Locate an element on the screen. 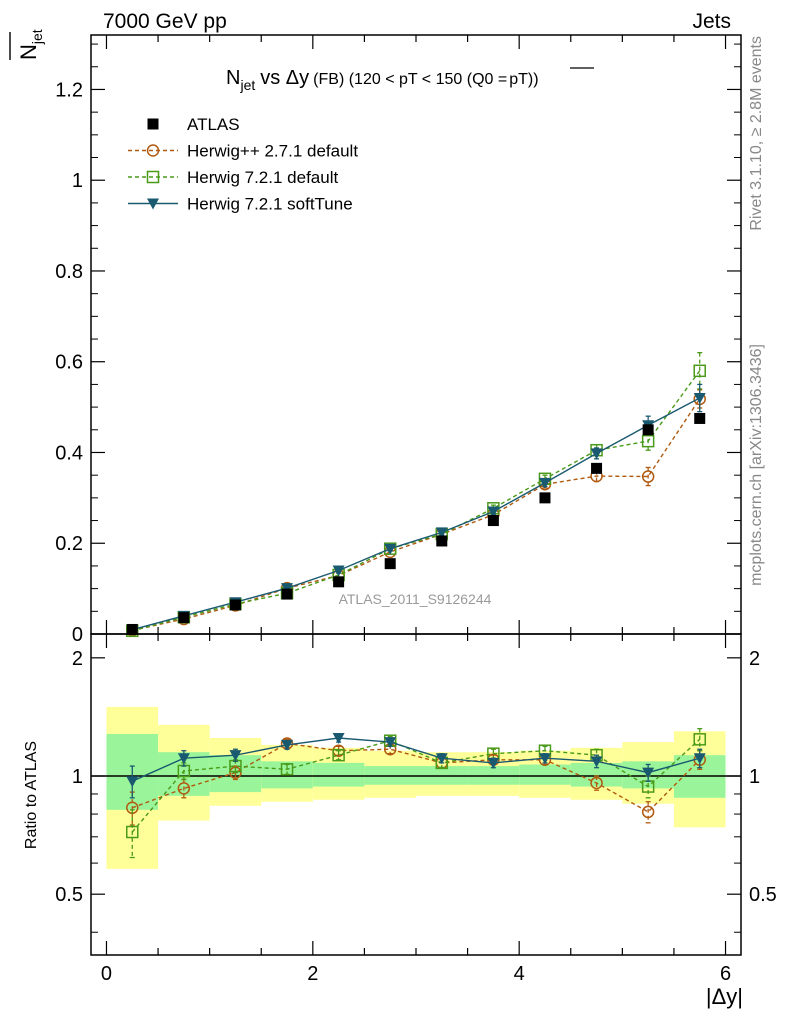 This screenshot has width=786, height=1024. rivet-label: Rivet 3.1.10, ≥ 2.8M events is located at coordinates (756, 133).